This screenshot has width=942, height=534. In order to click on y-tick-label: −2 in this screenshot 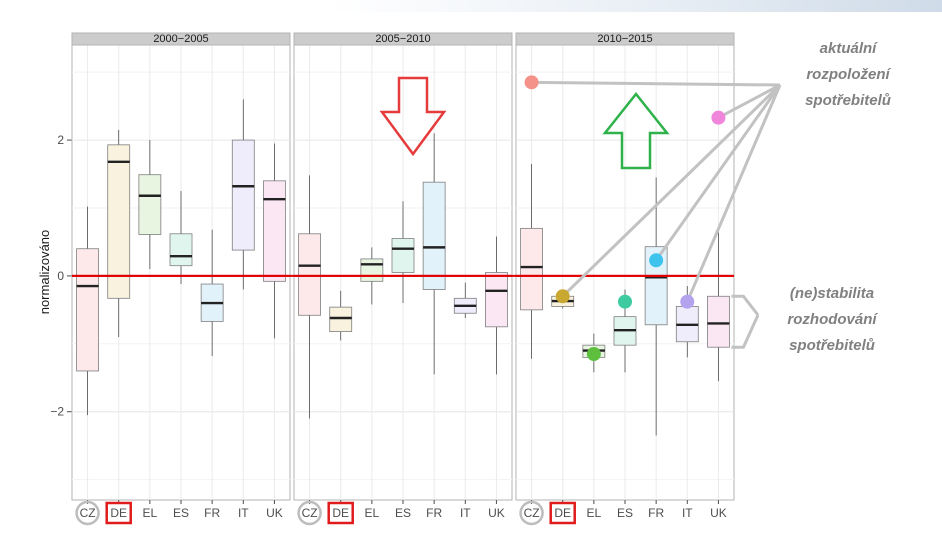, I will do `click(57, 412)`.